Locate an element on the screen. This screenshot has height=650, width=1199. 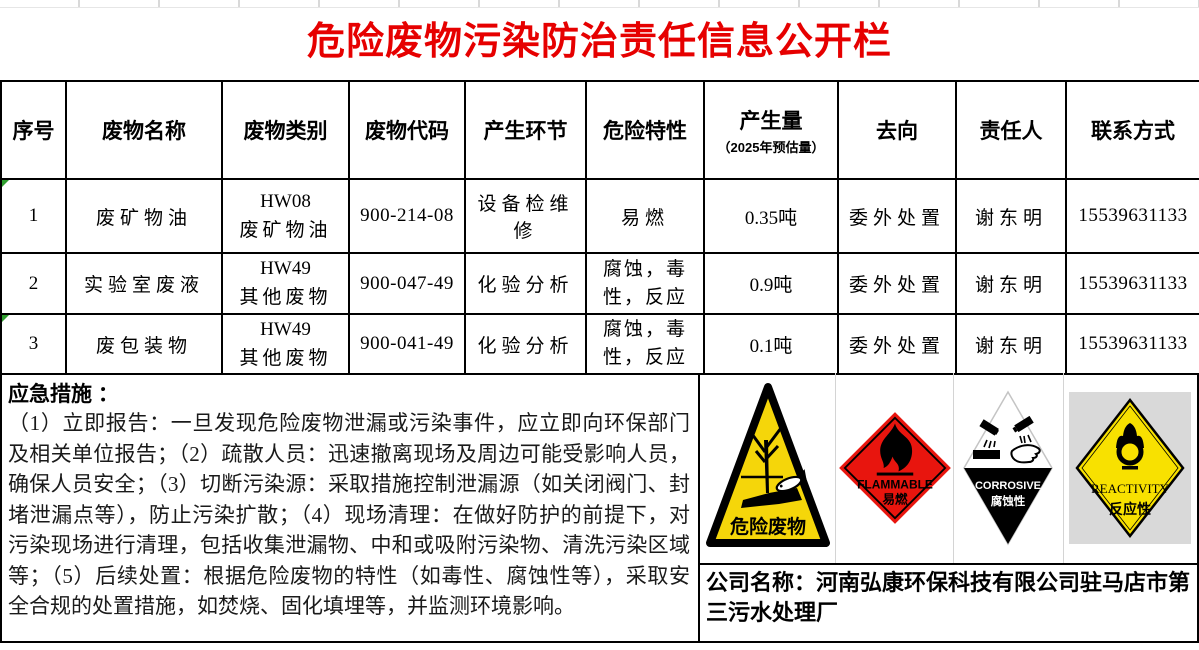
flammable-label-zh: 易燃 is located at coordinates (895, 498).